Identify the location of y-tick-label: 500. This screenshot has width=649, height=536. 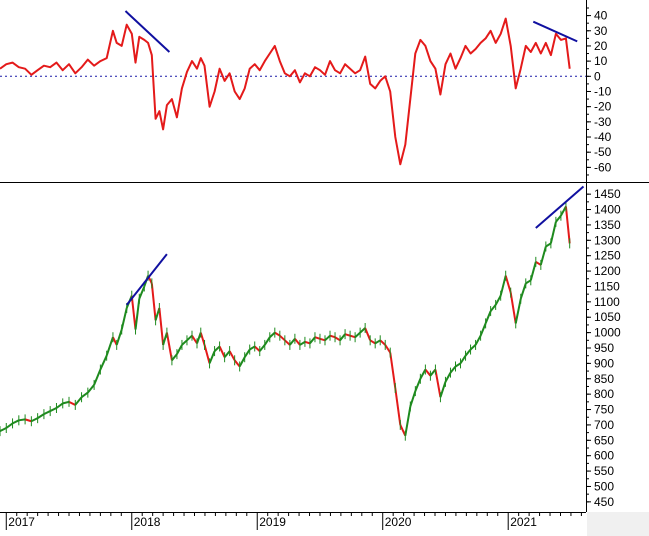
(604, 486).